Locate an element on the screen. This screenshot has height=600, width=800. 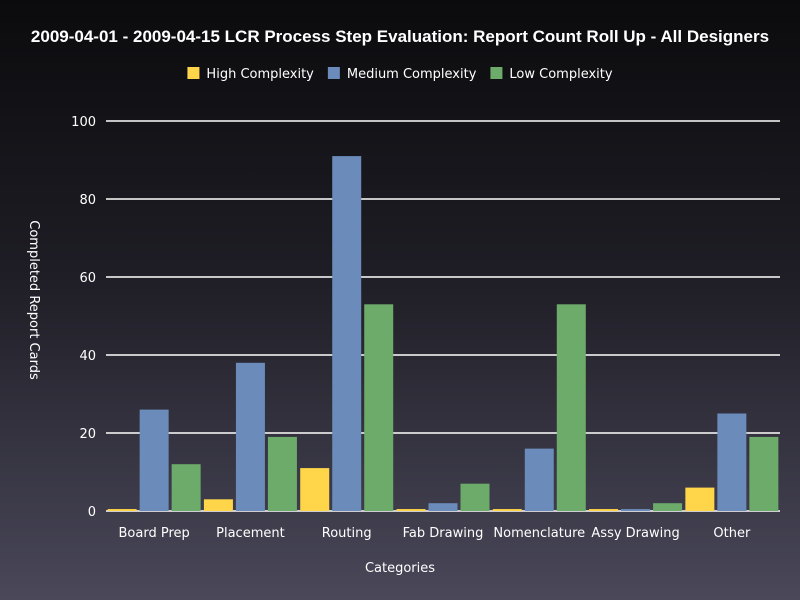
y-axis-label: Completed Report Cards is located at coordinates (33, 300).